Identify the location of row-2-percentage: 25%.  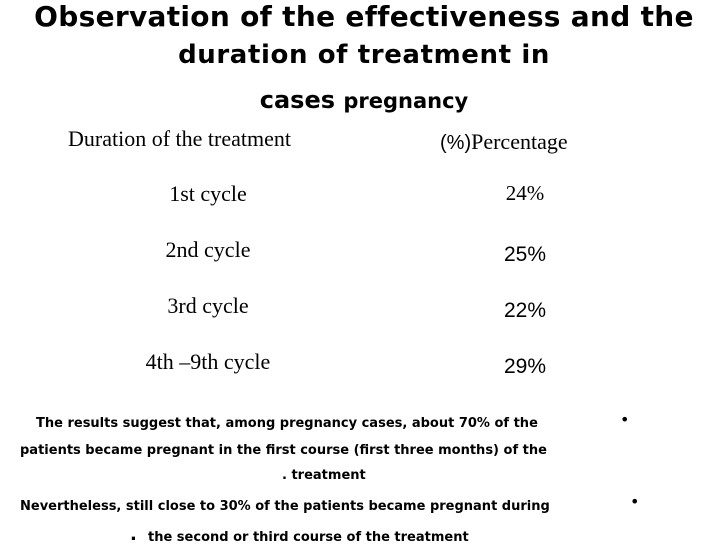
(525, 254).